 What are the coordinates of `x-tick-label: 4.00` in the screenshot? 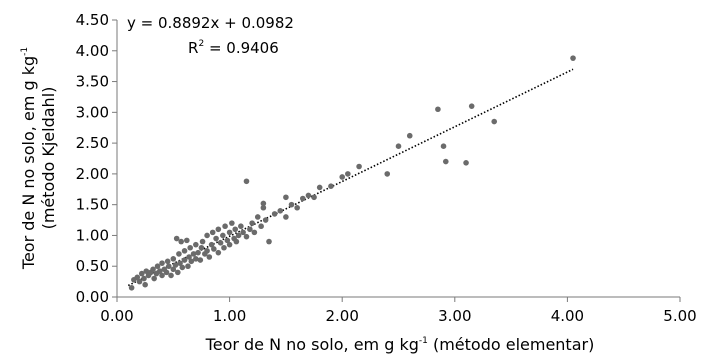 It's located at (567, 316).